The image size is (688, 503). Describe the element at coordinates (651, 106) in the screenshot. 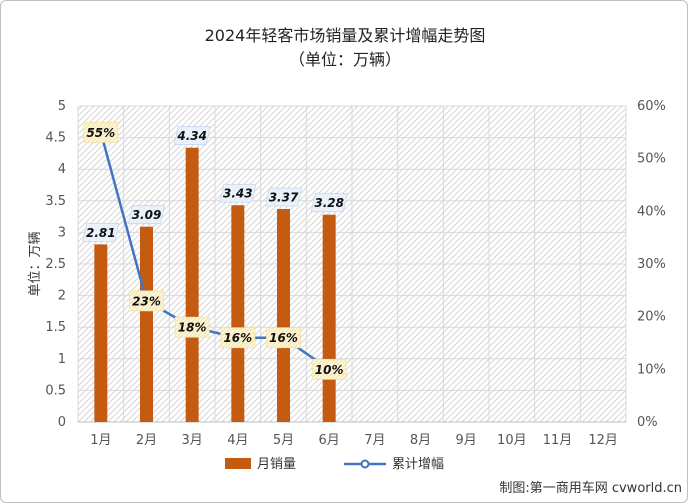

I see `right-tick-label: 60%` at that location.